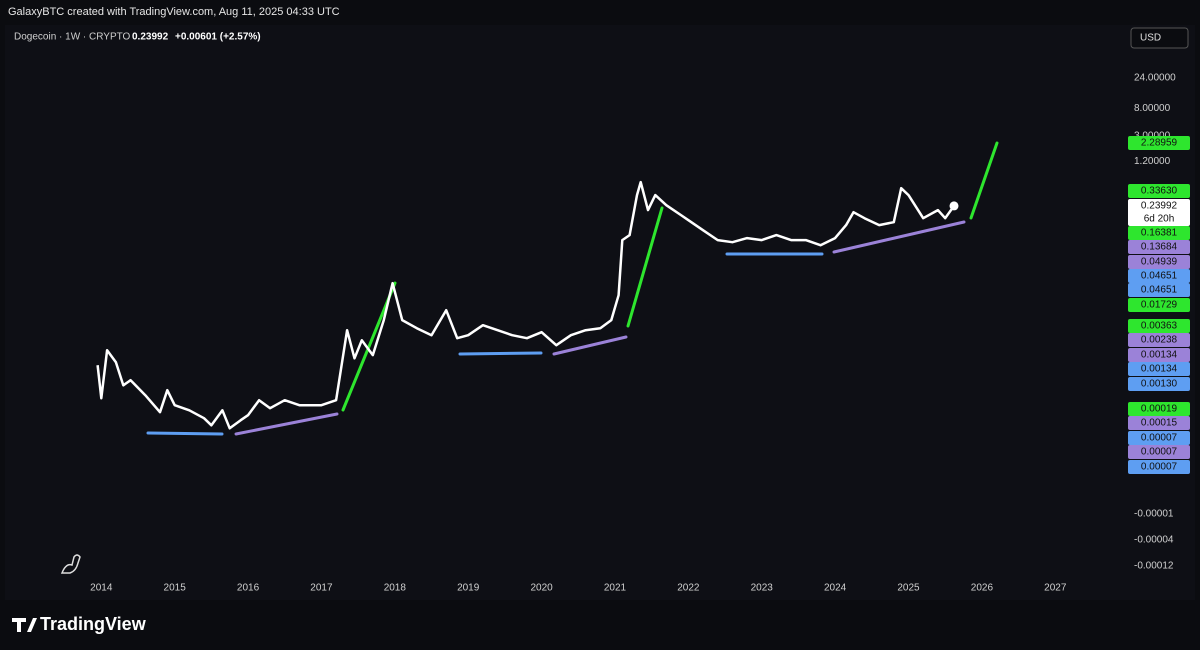 This screenshot has height=650, width=1200. Describe the element at coordinates (762, 588) in the screenshot. I see `x-tick-label: 2023` at that location.